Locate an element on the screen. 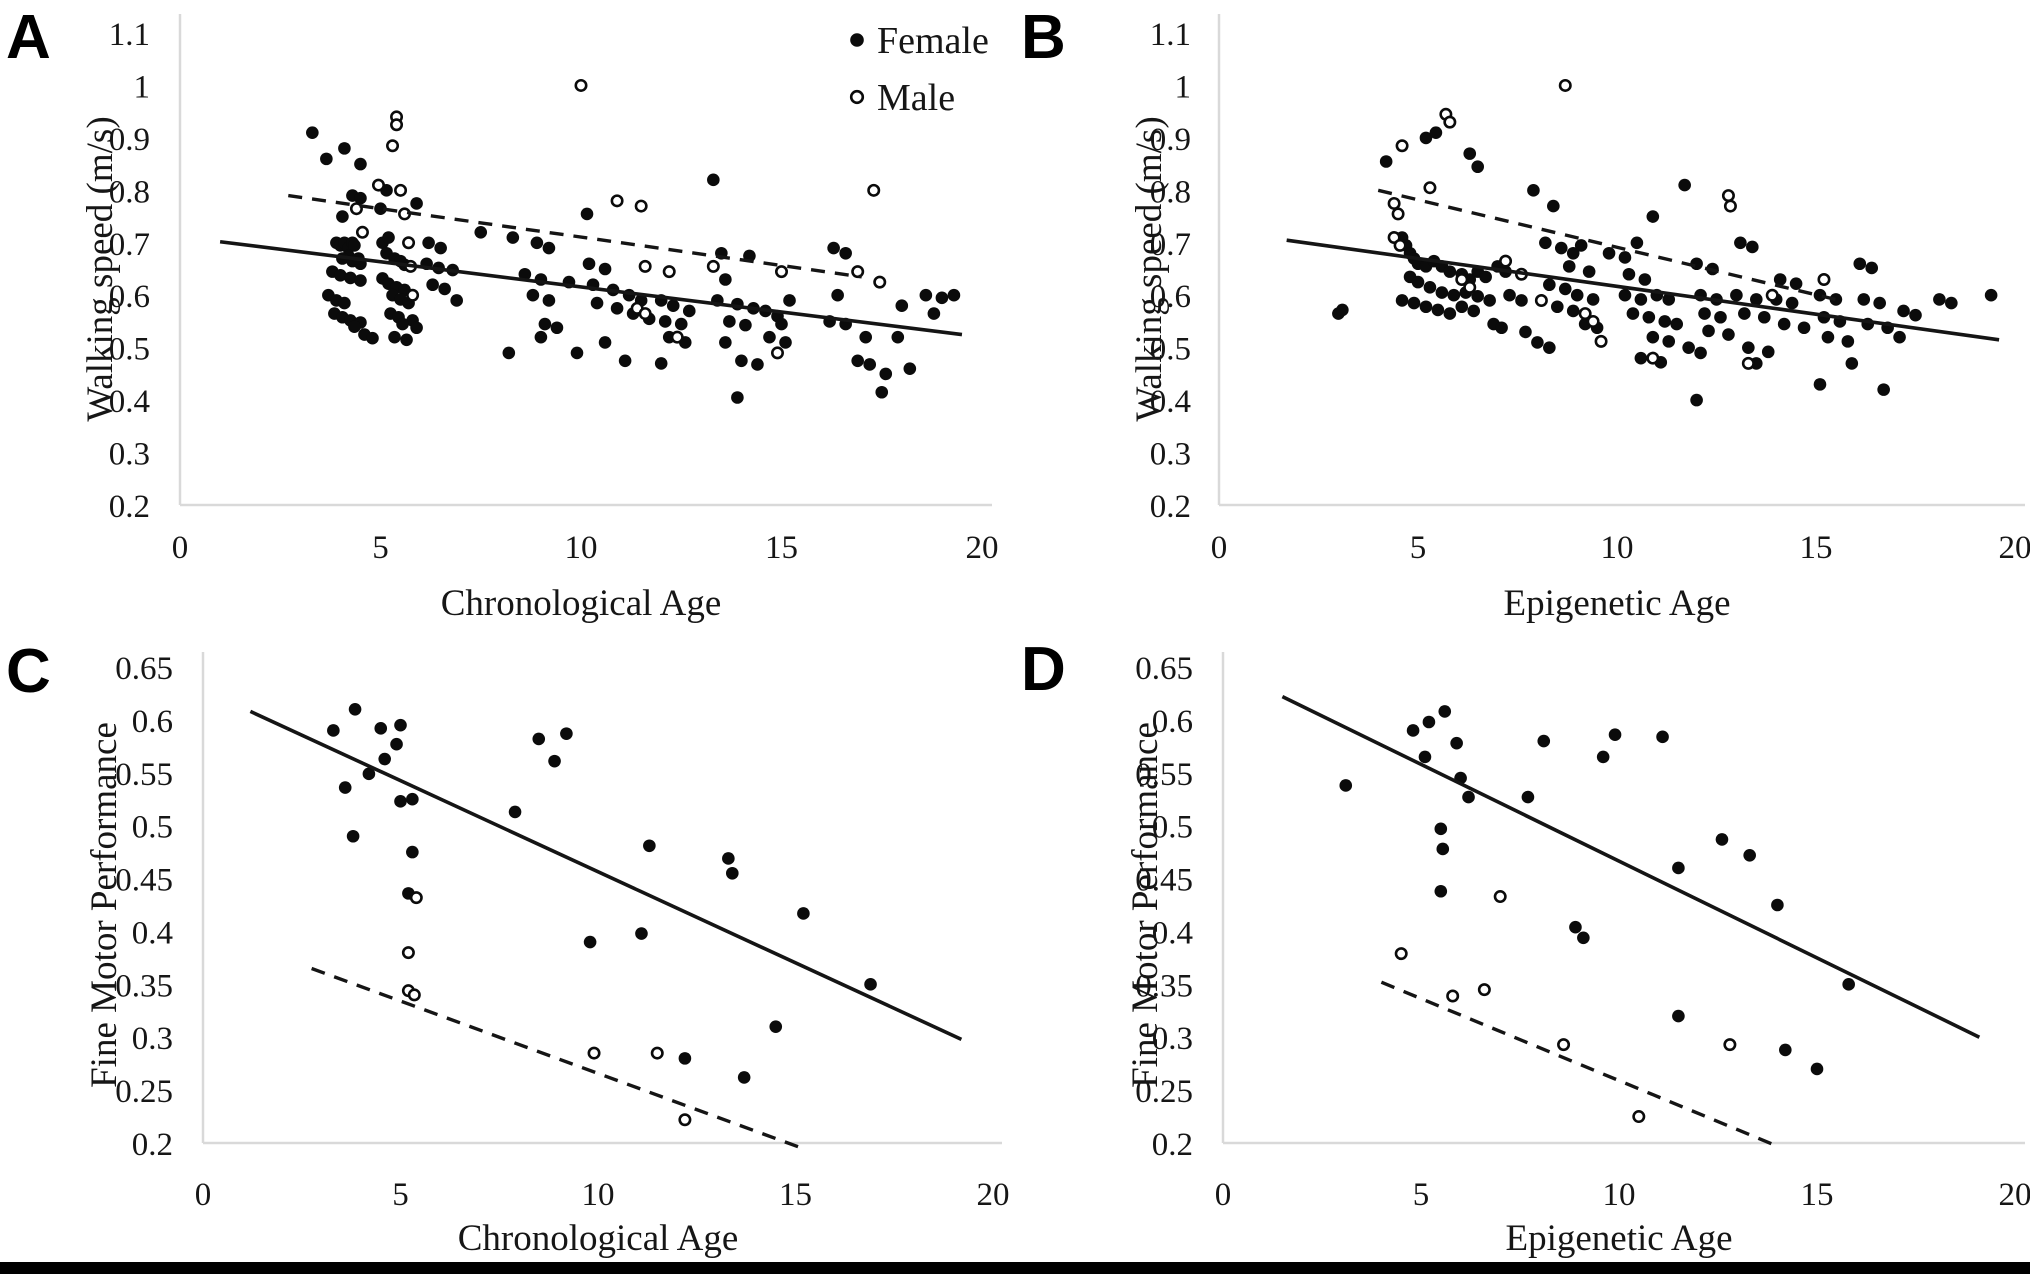 The height and width of the screenshot is (1274, 2030). legend-male-marker is located at coordinates (857, 97).